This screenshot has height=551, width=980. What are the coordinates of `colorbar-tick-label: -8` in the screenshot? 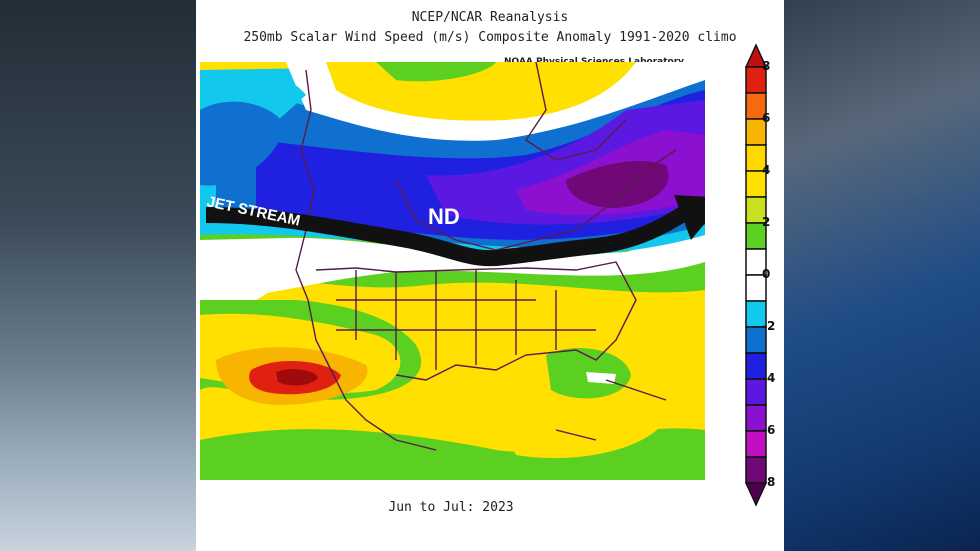 It's located at (769, 482).